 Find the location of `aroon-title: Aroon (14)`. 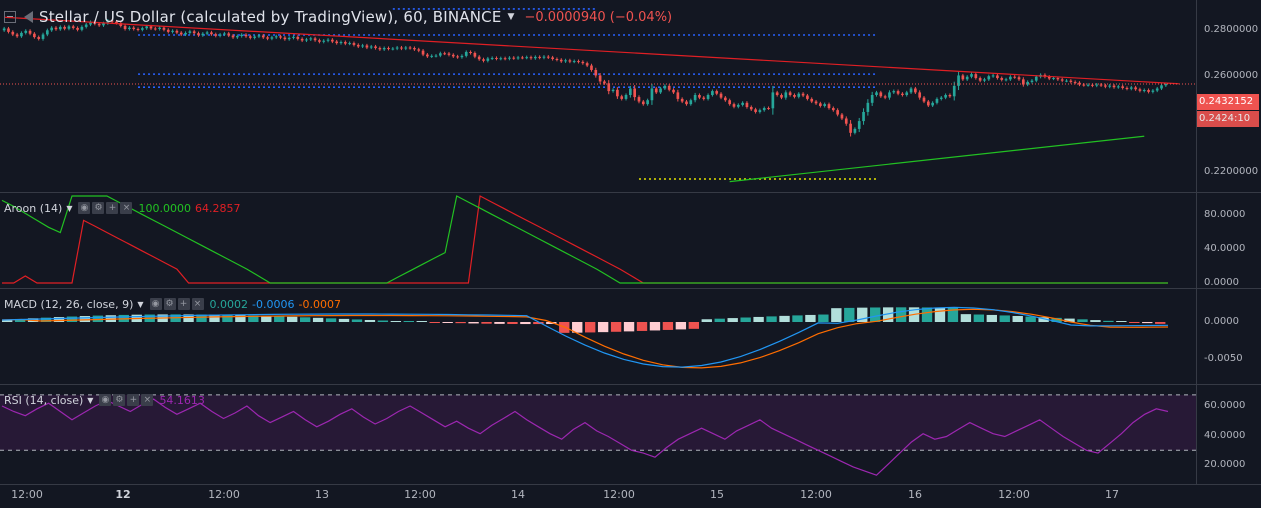

aroon-title: Aroon (14) is located at coordinates (33, 208).